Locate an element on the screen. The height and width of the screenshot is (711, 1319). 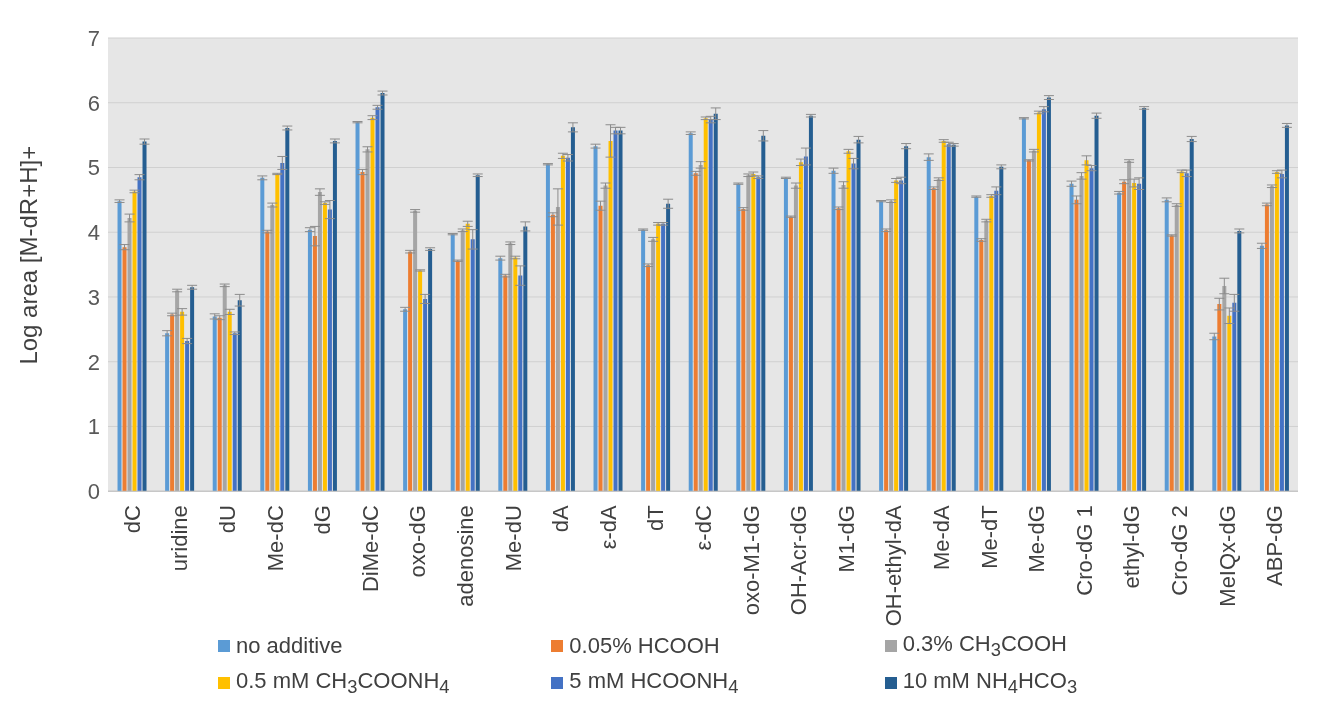
x-tick-label: Cro-dG 1 is located at coordinates (1084, 550).